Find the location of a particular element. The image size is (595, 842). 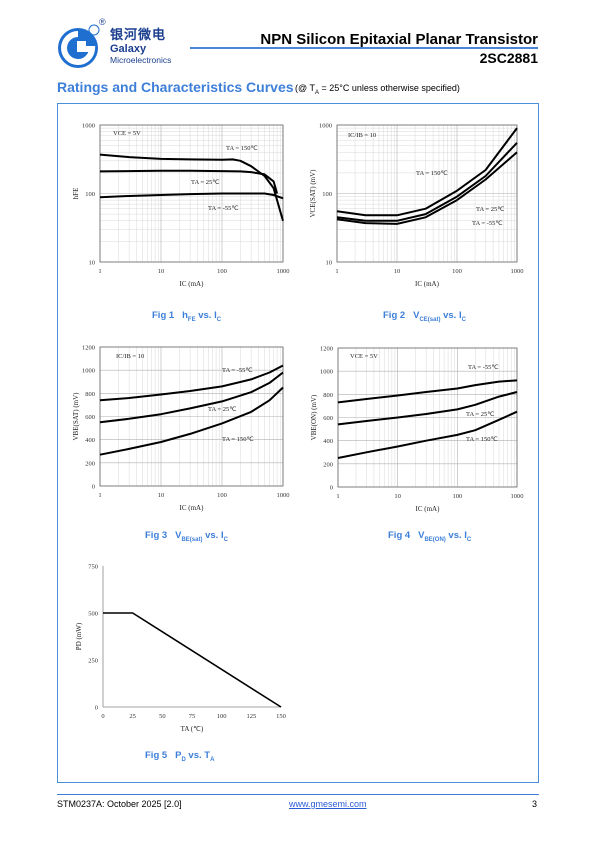

chart1-x-tick-label: 1 is located at coordinates (99, 271).